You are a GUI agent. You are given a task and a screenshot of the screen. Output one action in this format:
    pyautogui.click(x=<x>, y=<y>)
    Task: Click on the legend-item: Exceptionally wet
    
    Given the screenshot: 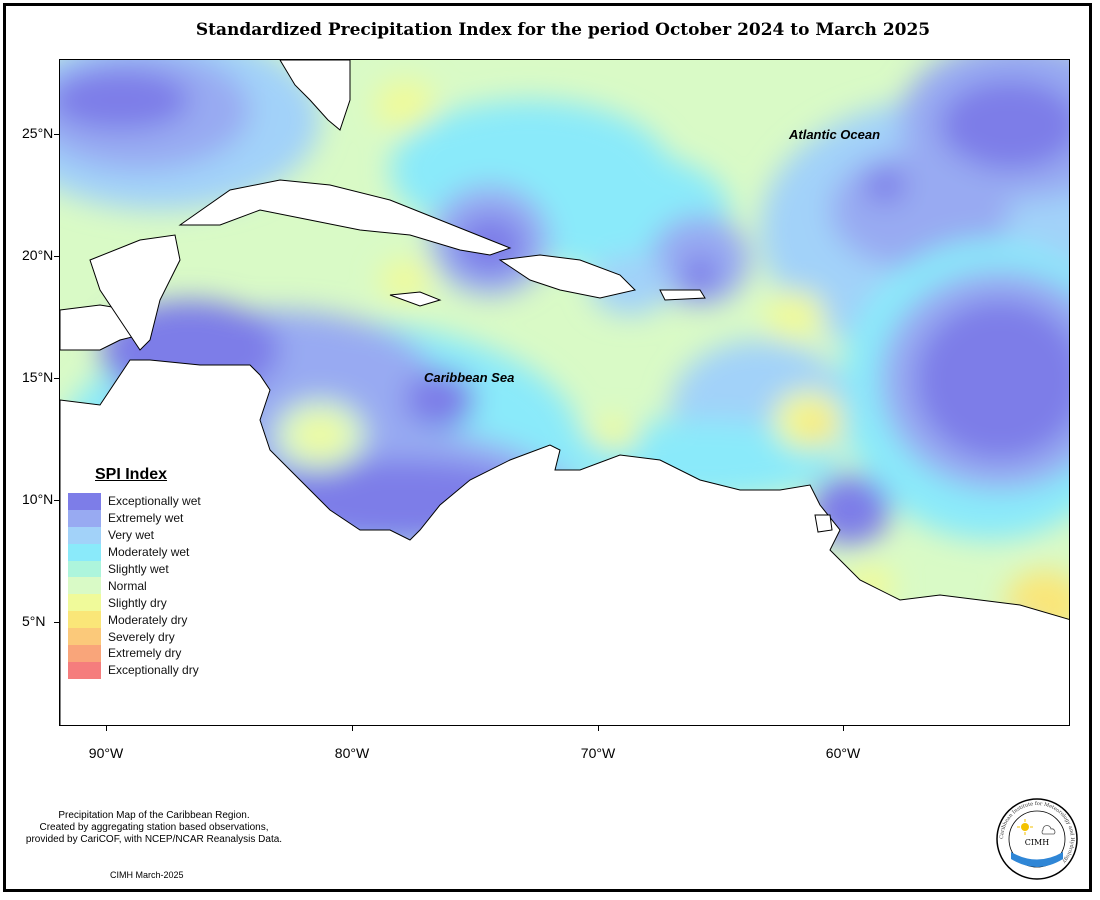 What is the action you would take?
    pyautogui.click(x=148, y=501)
    